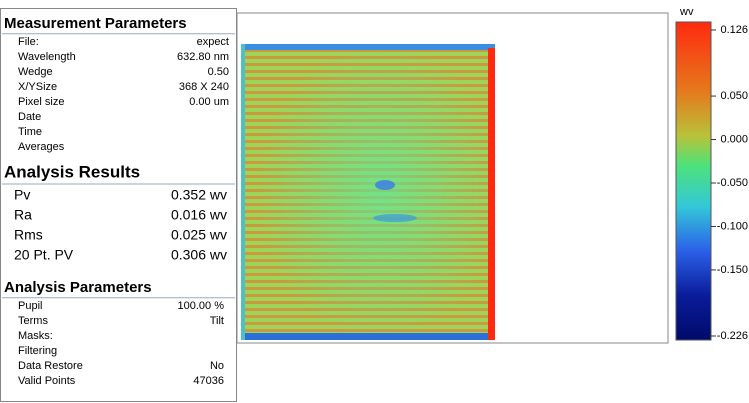 This screenshot has height=403, width=749. What do you see at coordinates (209, 102) in the screenshot?
I see `row-value: 0.00 um` at bounding box center [209, 102].